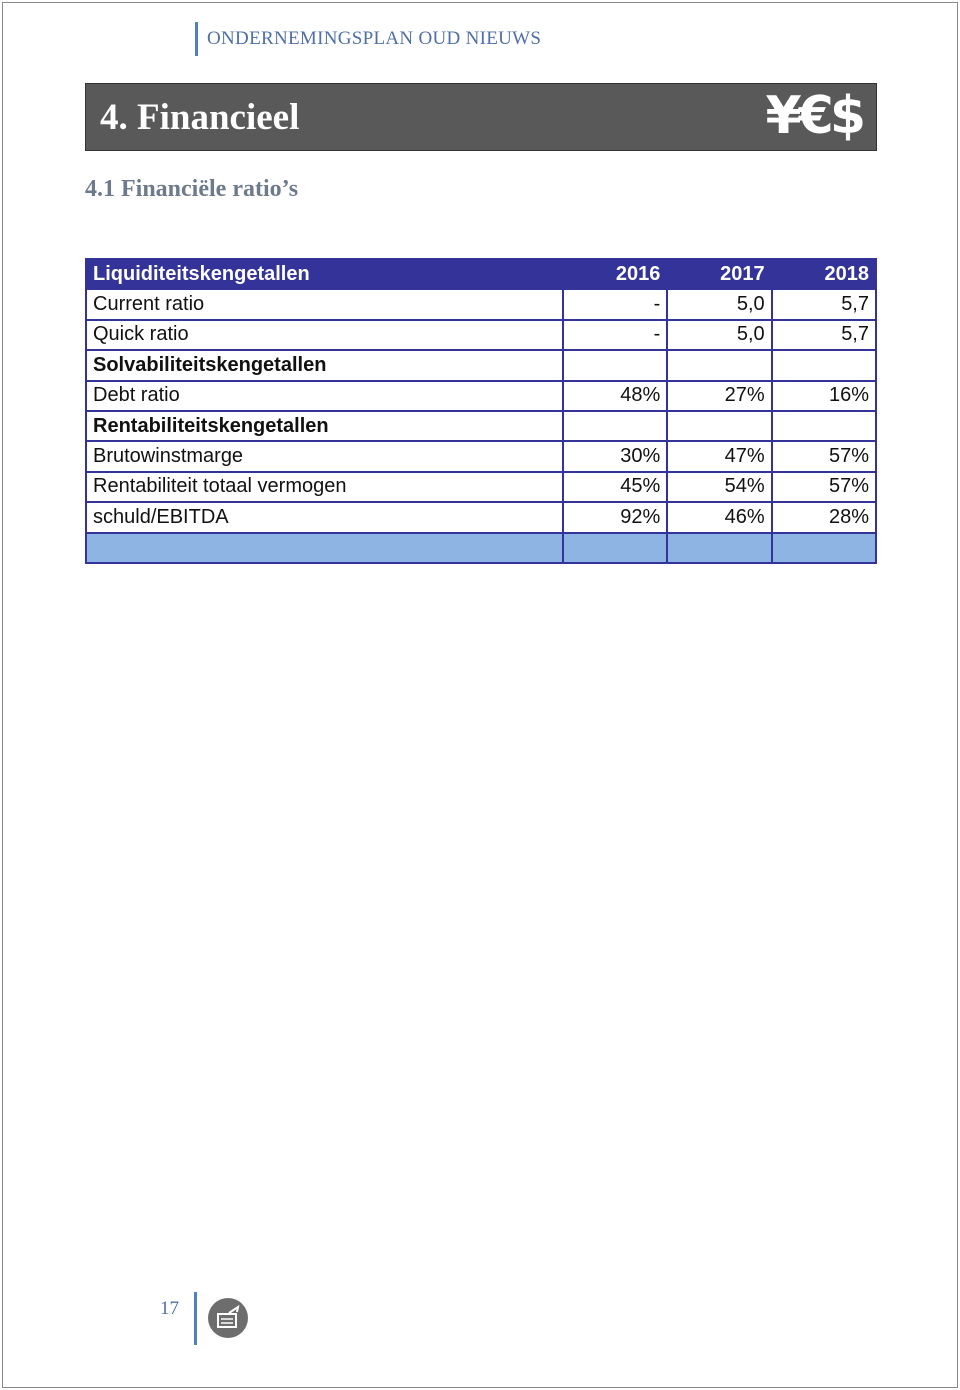 The height and width of the screenshot is (1390, 960). Describe the element at coordinates (169, 1308) in the screenshot. I see `page-number: 17` at that location.